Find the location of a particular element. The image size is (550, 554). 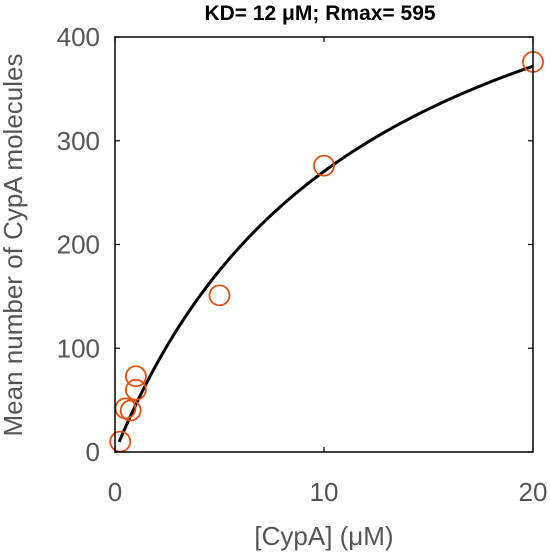

y-tick-label: 300 is located at coordinates (78, 141).